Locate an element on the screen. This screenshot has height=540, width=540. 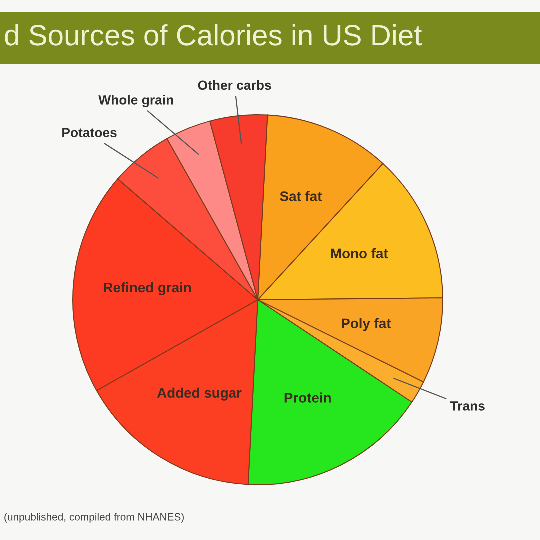
chart-title: d Sources of Calories in US Diet is located at coordinates (213, 35).